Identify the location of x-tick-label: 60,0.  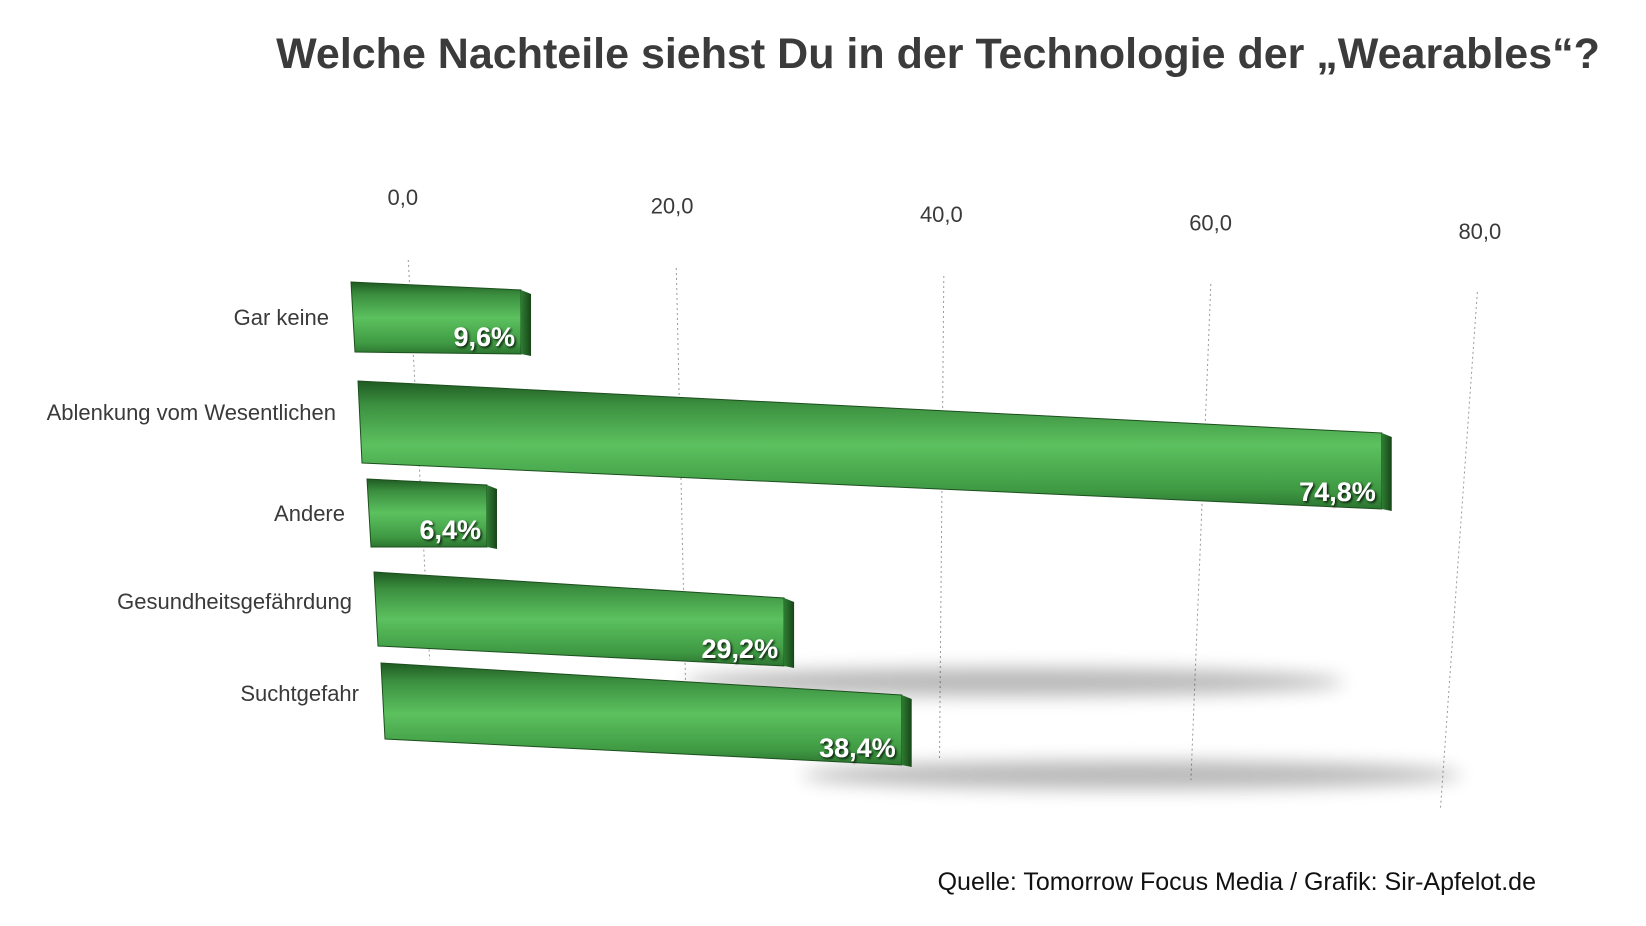
(1210, 223).